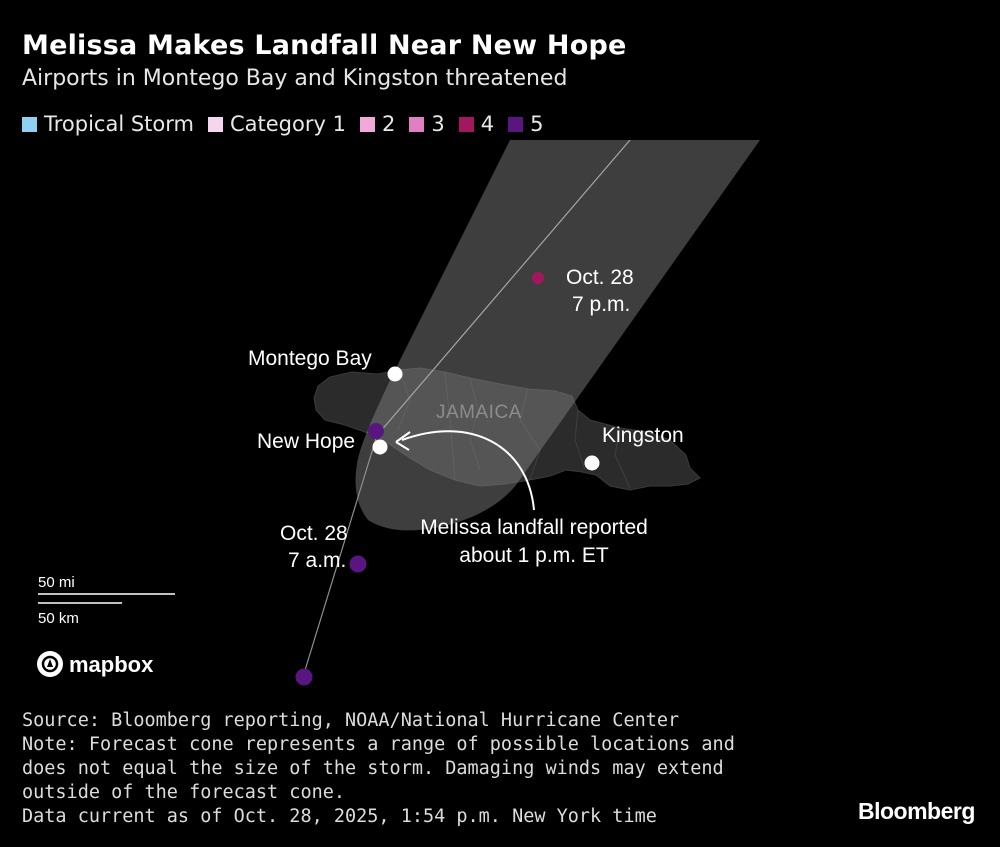  Describe the element at coordinates (314, 533) in the screenshot. I see `past-date-label: Oct. 28` at that location.